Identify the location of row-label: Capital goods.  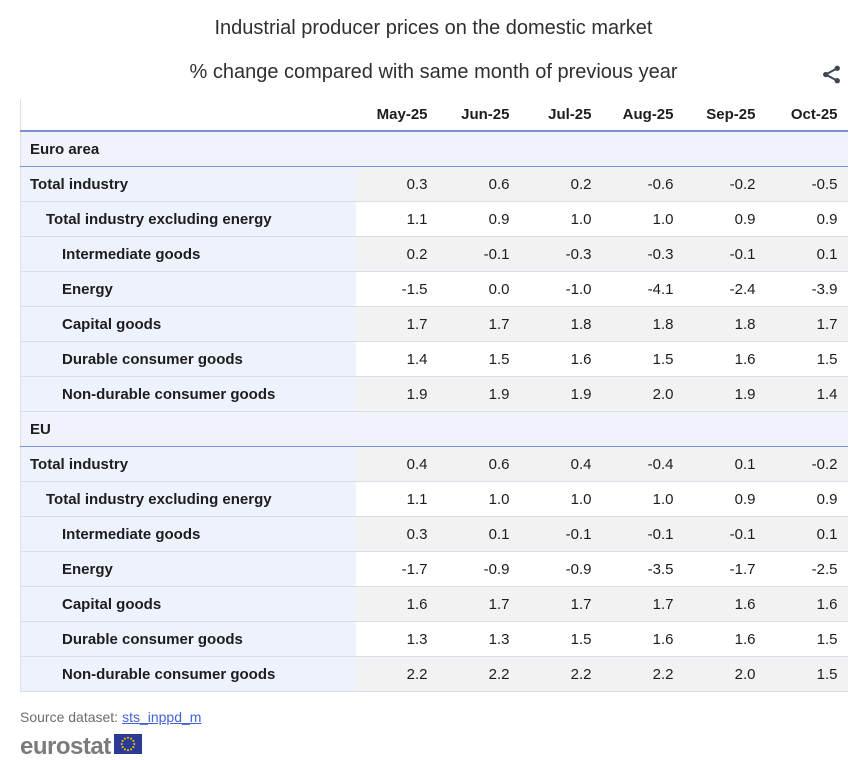
(188, 324).